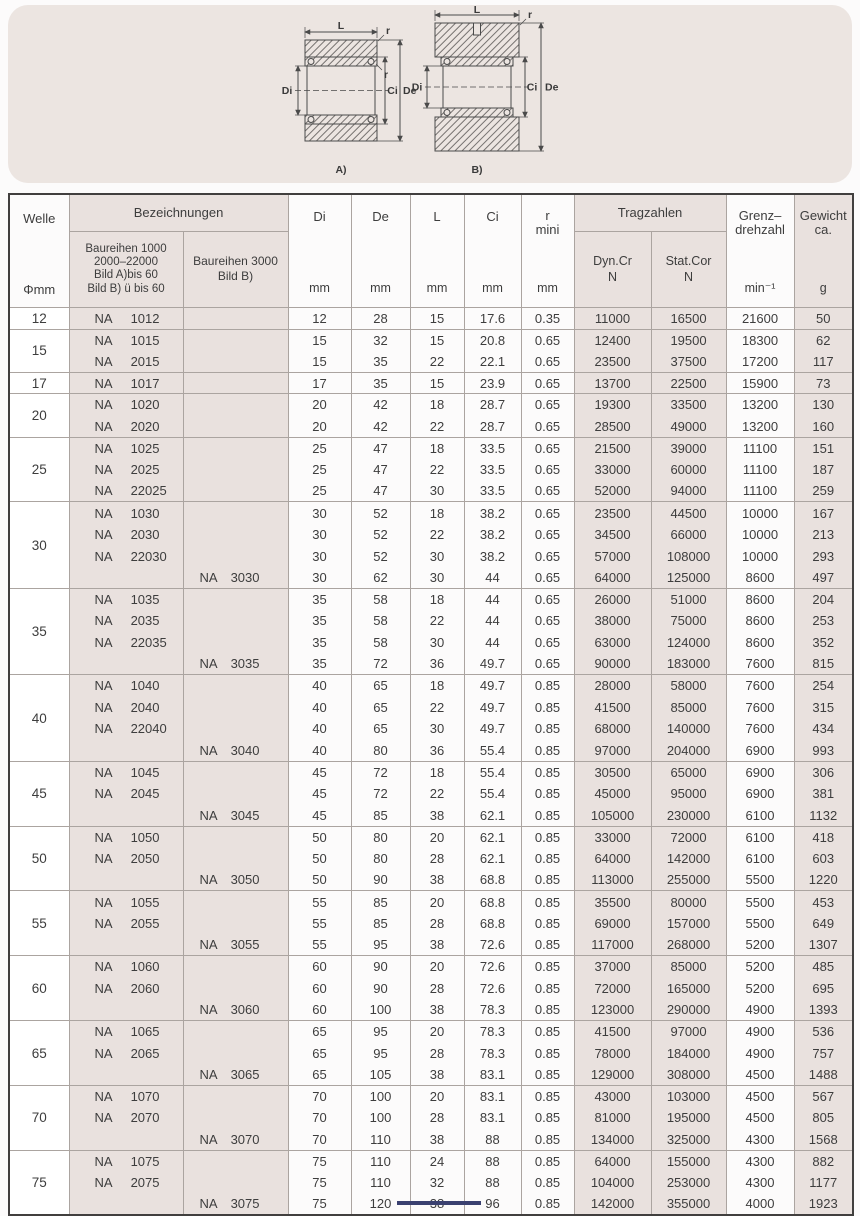 Image resolution: width=860 pixels, height=1216 pixels. Describe the element at coordinates (612, 1074) in the screenshot. I see `cell-dyn-cr: 129000` at that location.